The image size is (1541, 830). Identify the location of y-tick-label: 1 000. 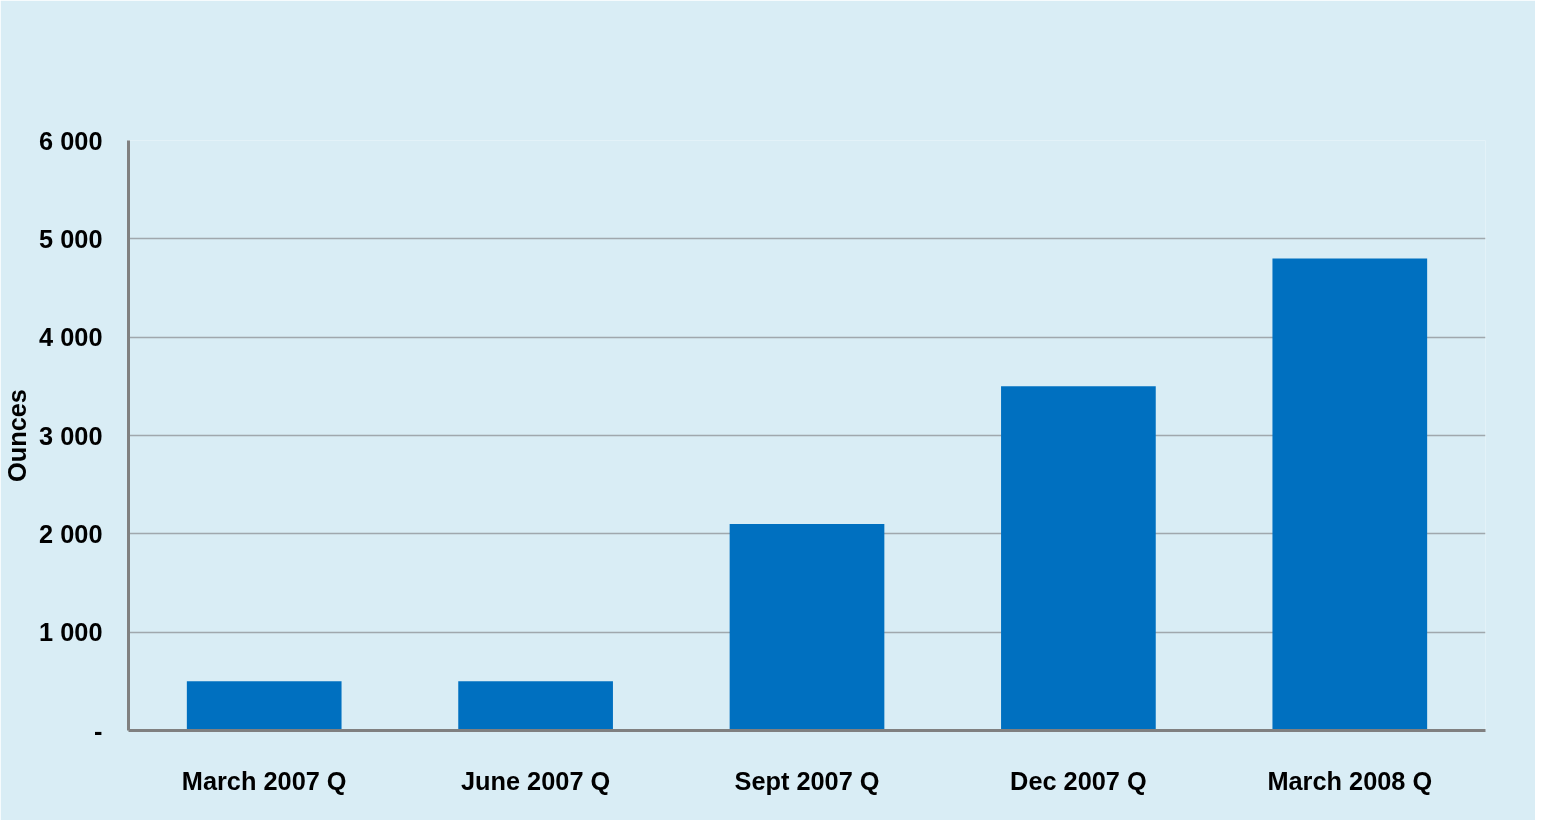
(71, 632).